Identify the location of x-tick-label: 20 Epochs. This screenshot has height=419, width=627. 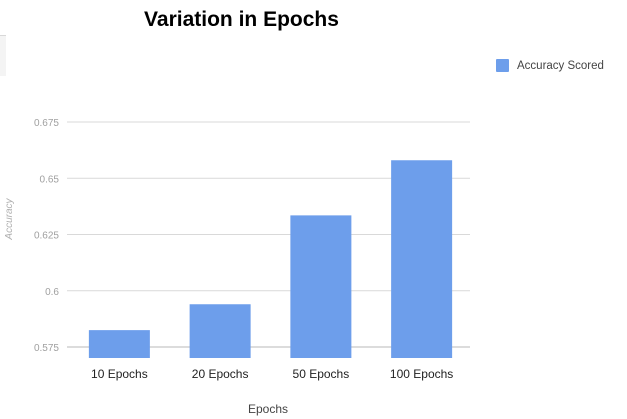
(220, 374).